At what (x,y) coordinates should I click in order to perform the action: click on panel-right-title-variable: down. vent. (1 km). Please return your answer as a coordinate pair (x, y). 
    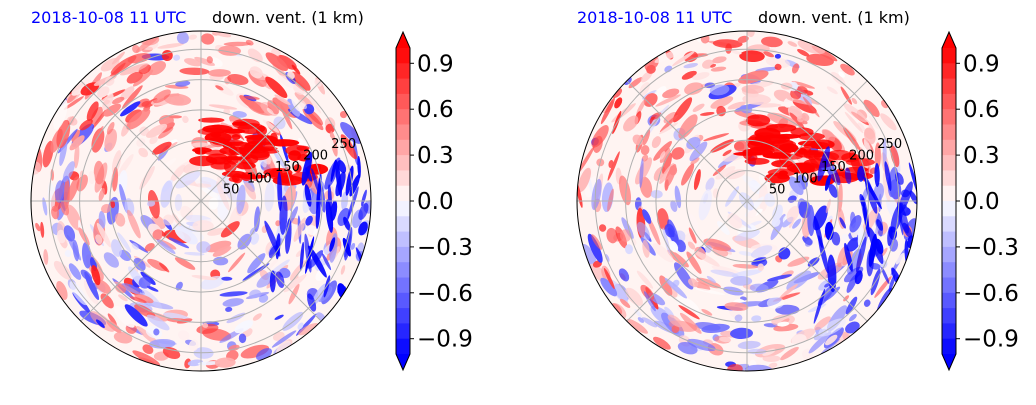
    Looking at the image, I should click on (834, 17).